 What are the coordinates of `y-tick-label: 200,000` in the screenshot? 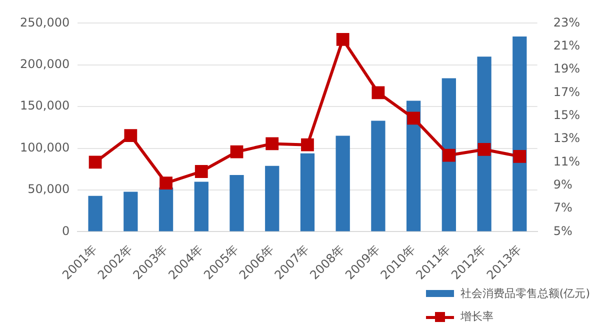 It's located at (45, 64).